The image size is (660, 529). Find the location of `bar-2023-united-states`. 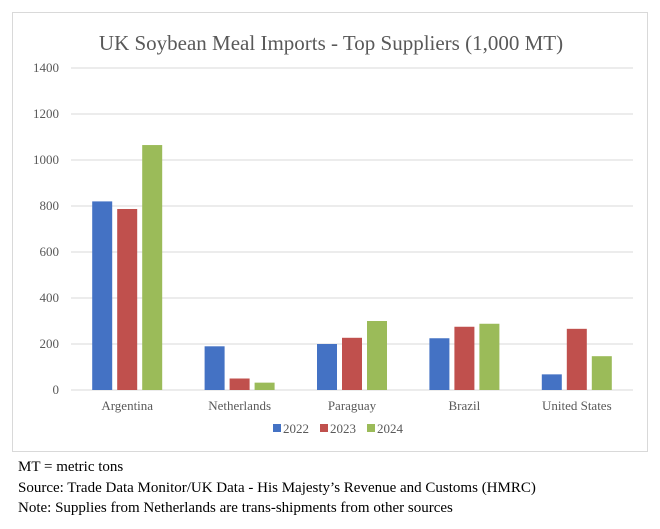

bar-2023-united-states is located at coordinates (576, 359).